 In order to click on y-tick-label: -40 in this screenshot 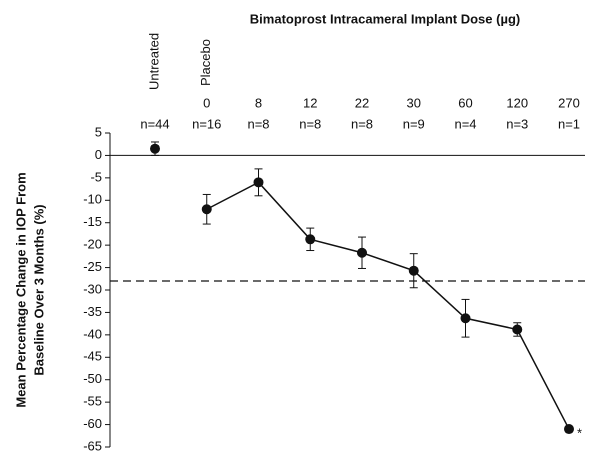, I will do `click(92, 333)`.